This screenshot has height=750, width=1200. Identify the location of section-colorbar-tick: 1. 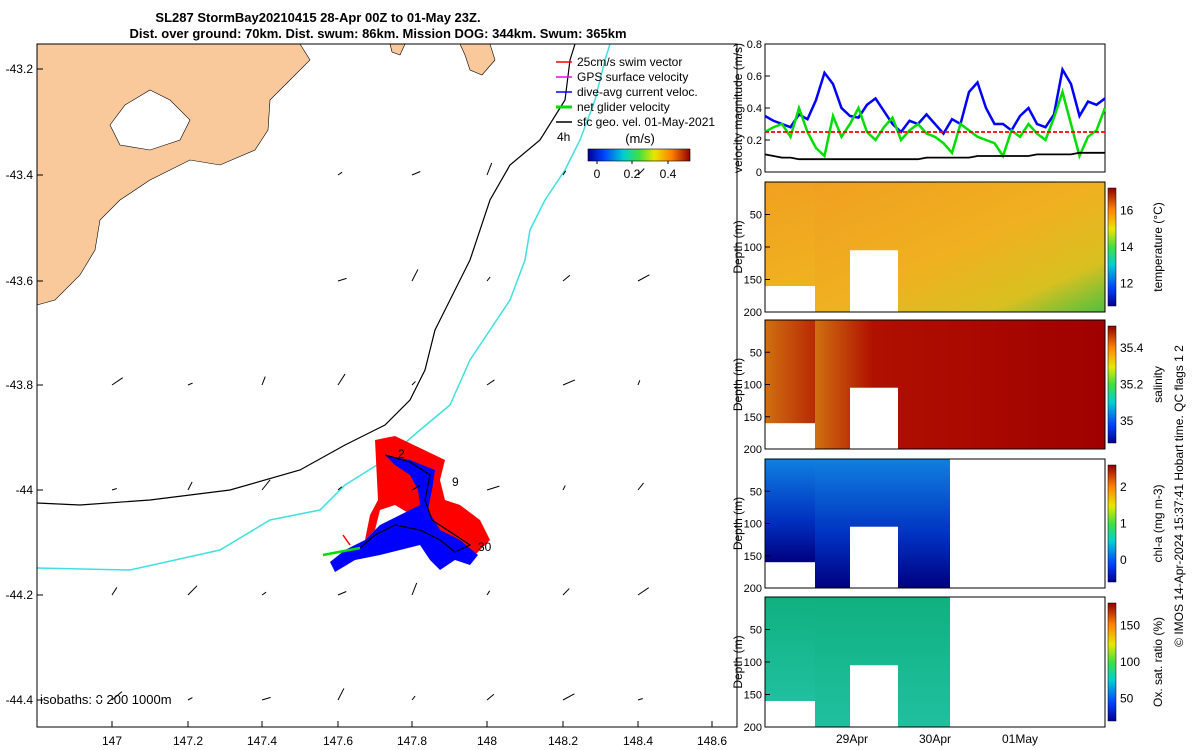
(1123, 524).